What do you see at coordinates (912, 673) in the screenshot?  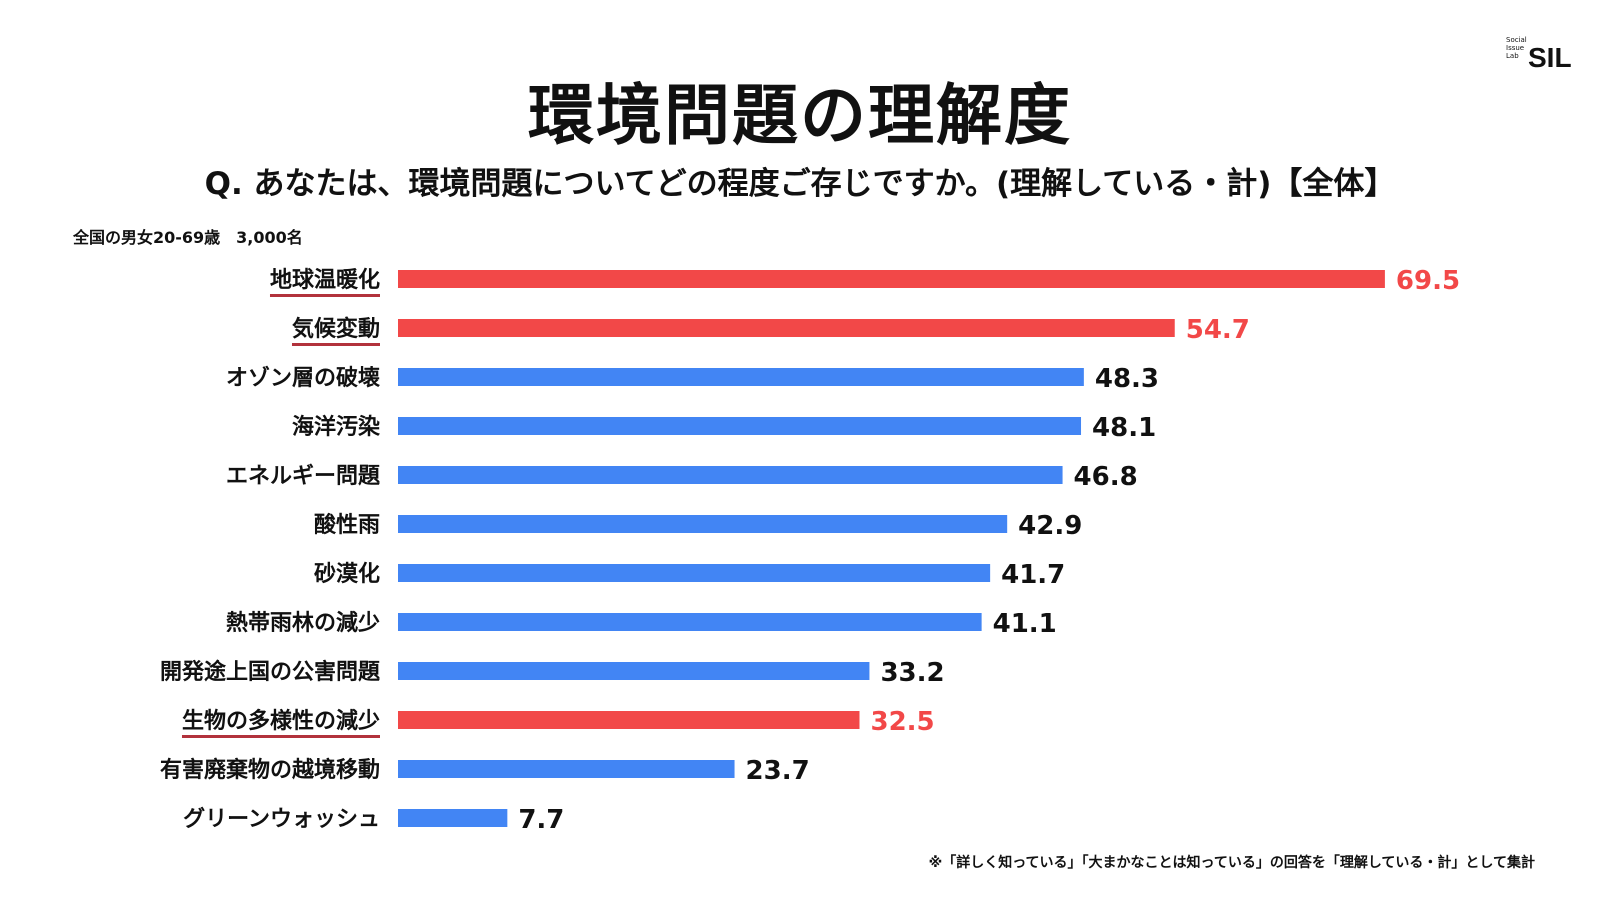 I see `value-label: 33.2` at bounding box center [912, 673].